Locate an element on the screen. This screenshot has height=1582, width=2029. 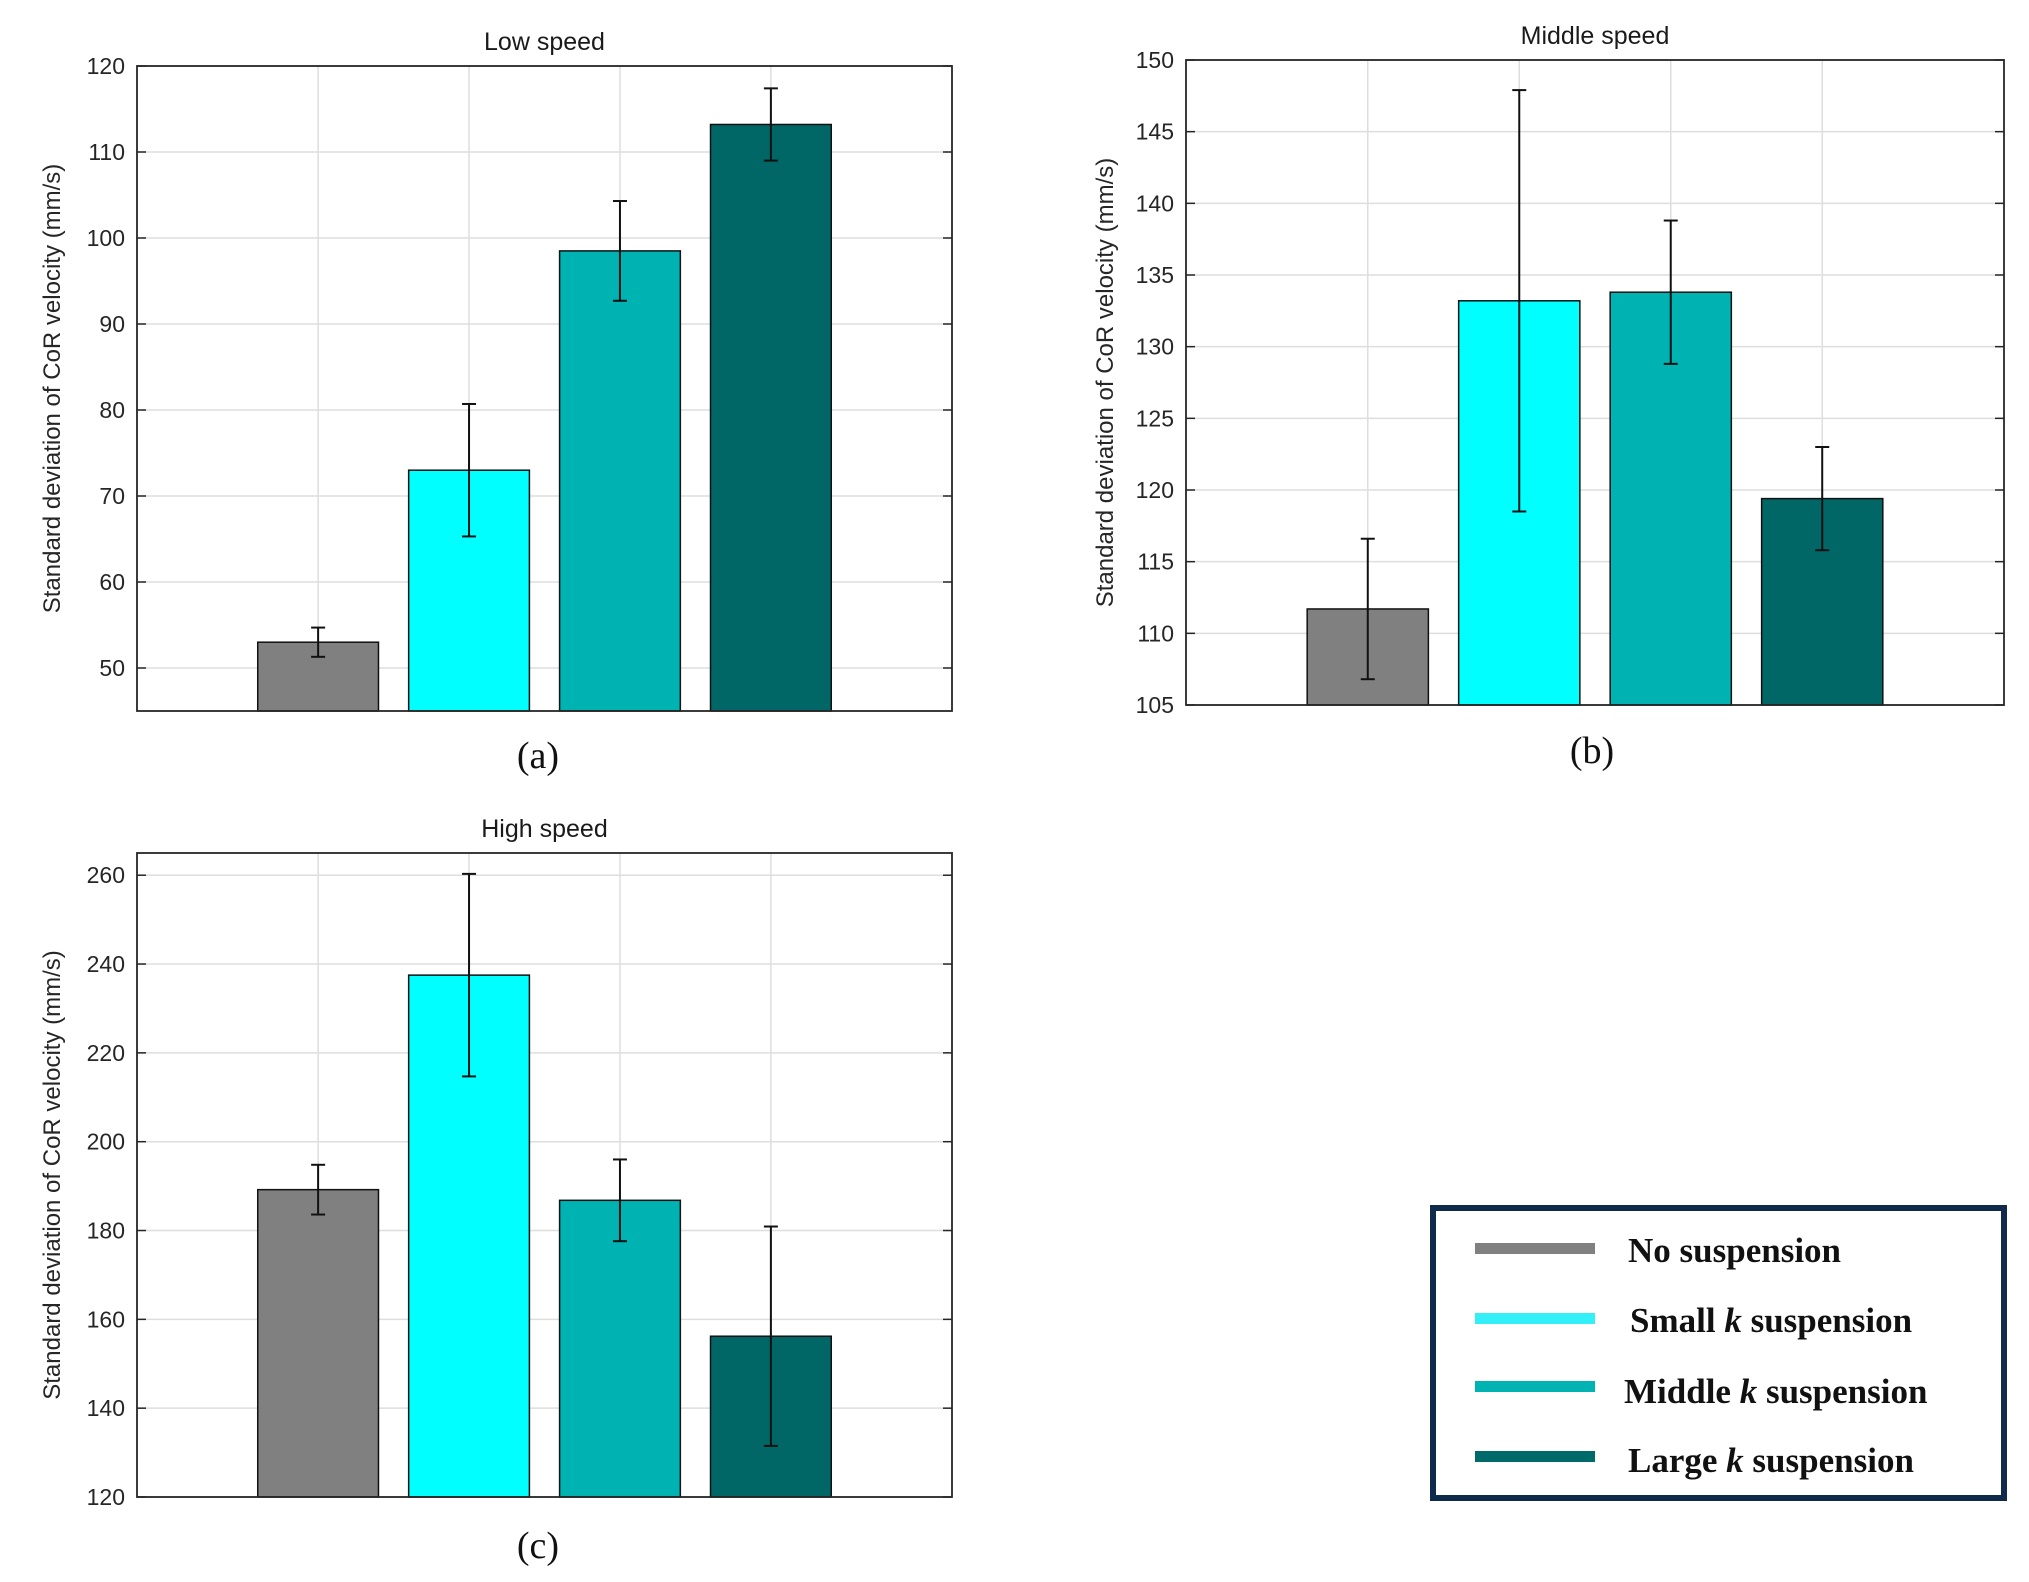
y-tick-label: 240 is located at coordinates (106, 964).